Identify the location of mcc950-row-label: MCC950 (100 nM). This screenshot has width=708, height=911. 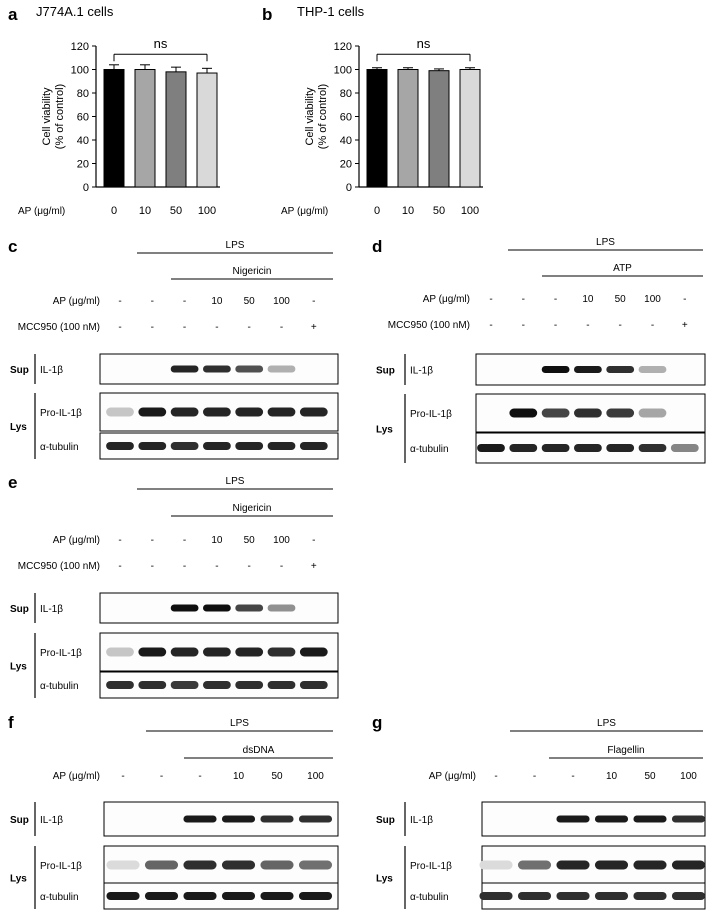
(429, 325).